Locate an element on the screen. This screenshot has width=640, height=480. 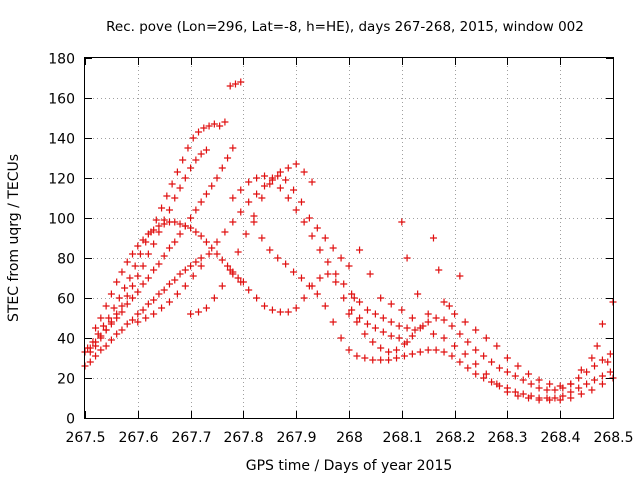
y-axis-label: STEC from uqrg / TECUs is located at coordinates (14, 238).